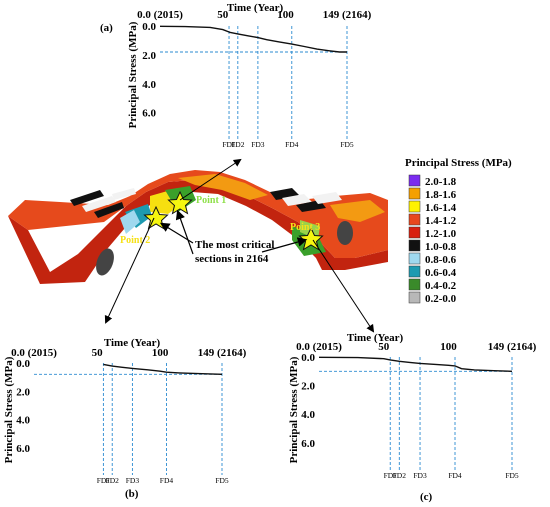 Image resolution: width=550 pixels, height=507 pixels. Describe the element at coordinates (455, 475) in the screenshot. I see `panel-c-fd-label: FD4` at that location.